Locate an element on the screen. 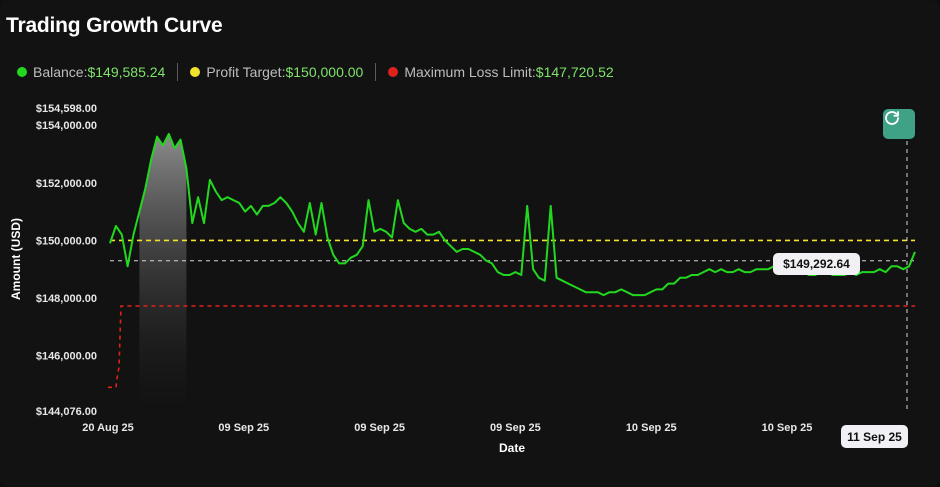  y-tick-label: $144,076.00 is located at coordinates (66, 412).